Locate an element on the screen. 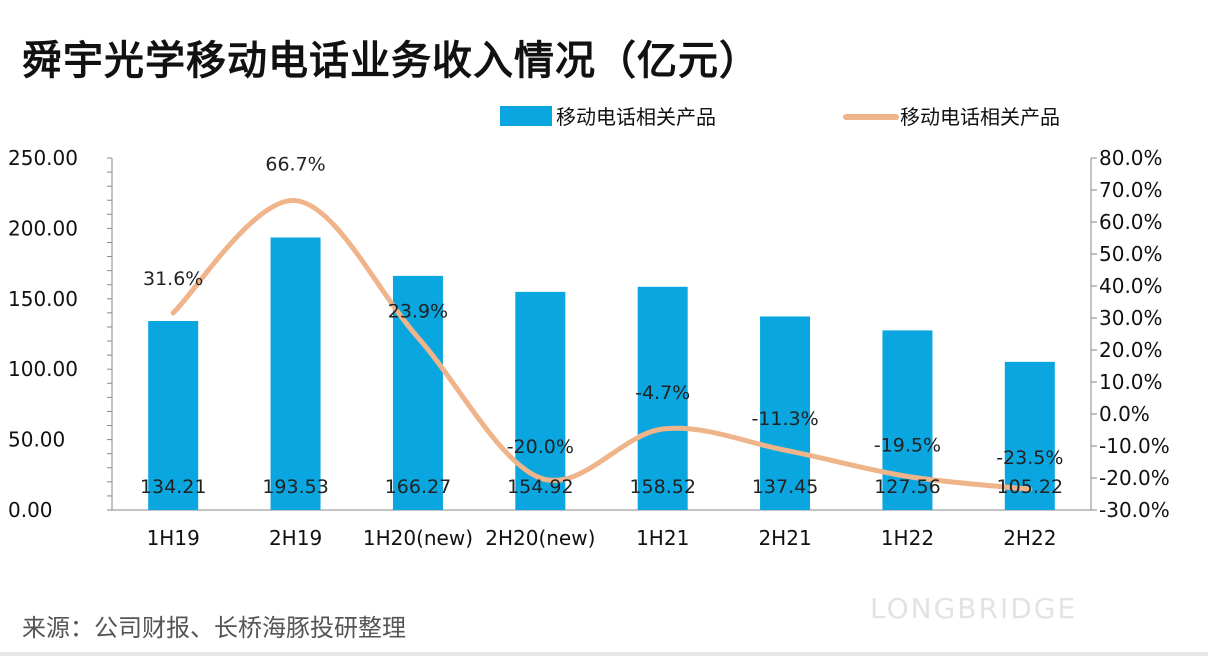  y2-tick-label: 40.0% is located at coordinates (1131, 286).